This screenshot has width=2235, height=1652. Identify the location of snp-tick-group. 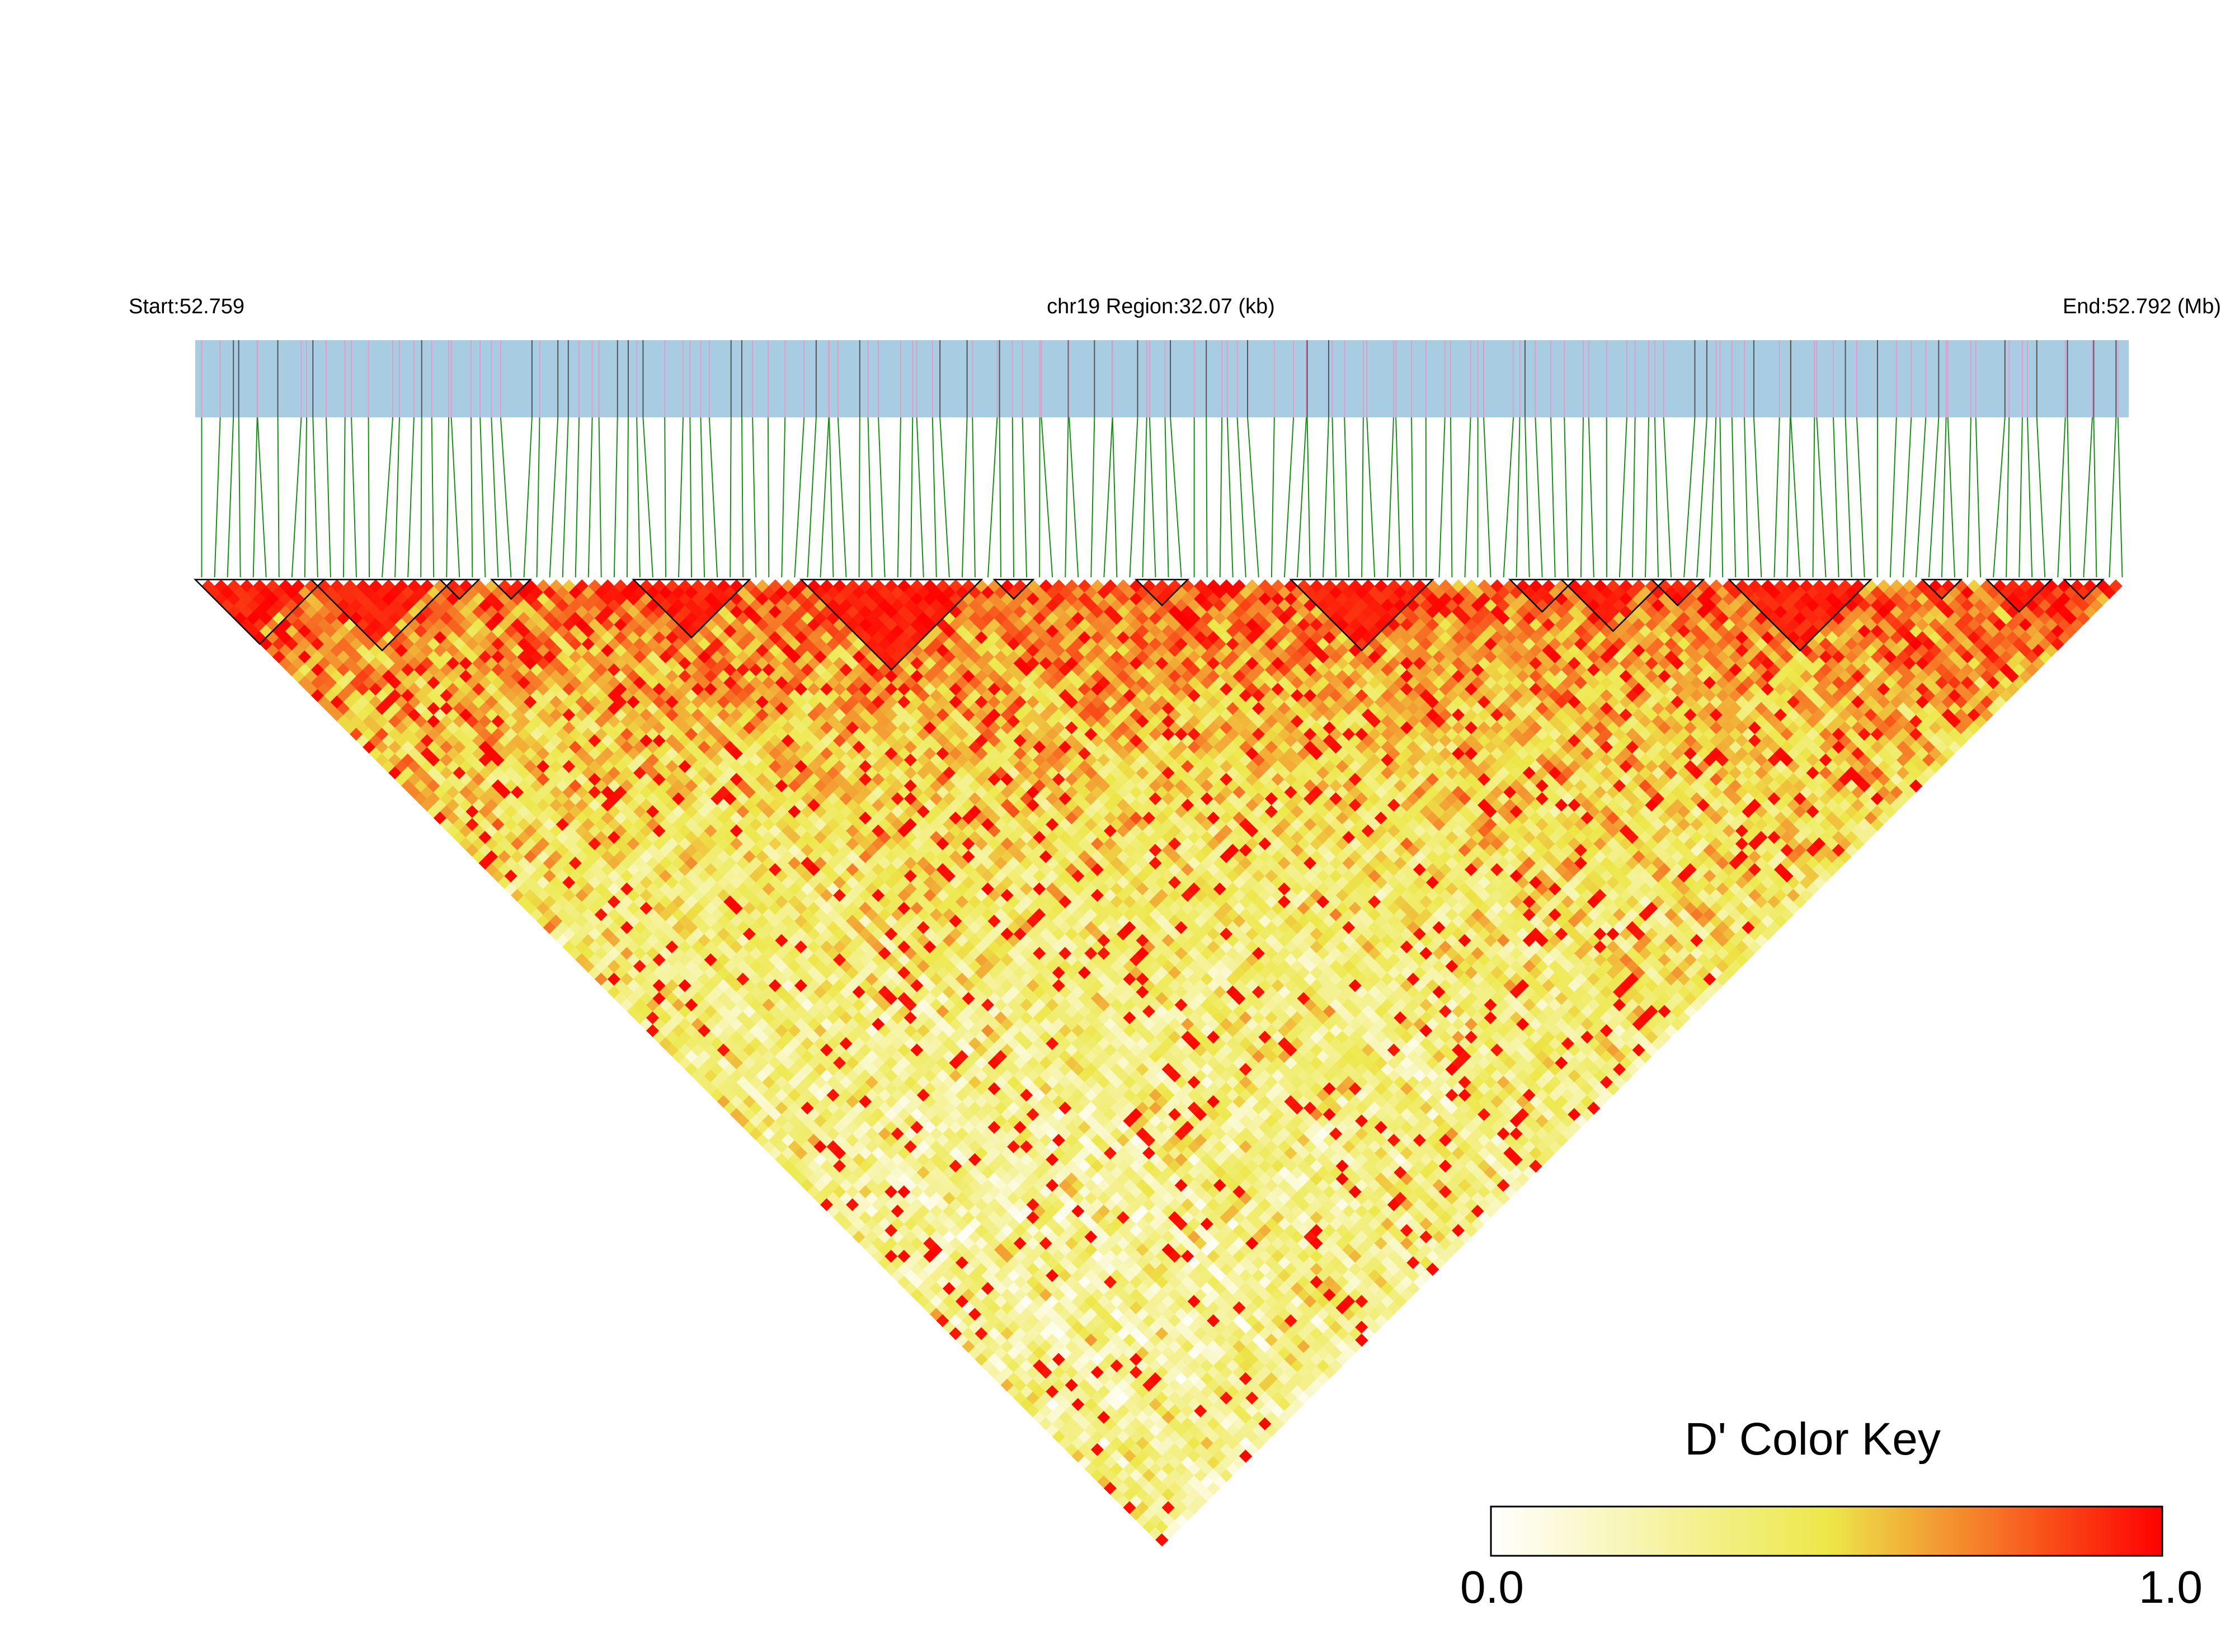
(1160, 379).